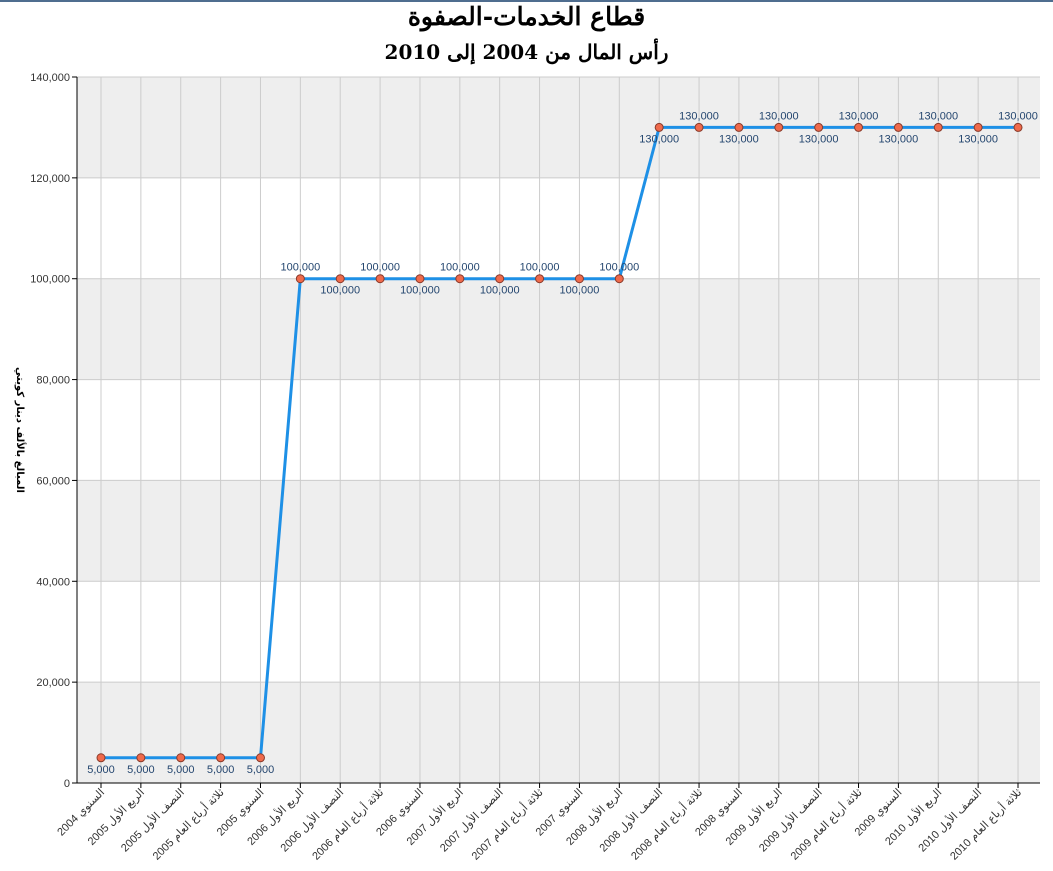 This screenshot has width=1053, height=871. I want to click on y-tick-label: 120,000, so click(50, 179).